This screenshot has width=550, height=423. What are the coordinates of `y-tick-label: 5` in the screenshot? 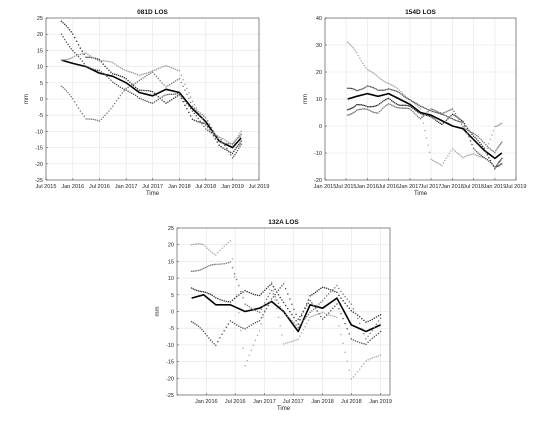 It's located at (41, 84).